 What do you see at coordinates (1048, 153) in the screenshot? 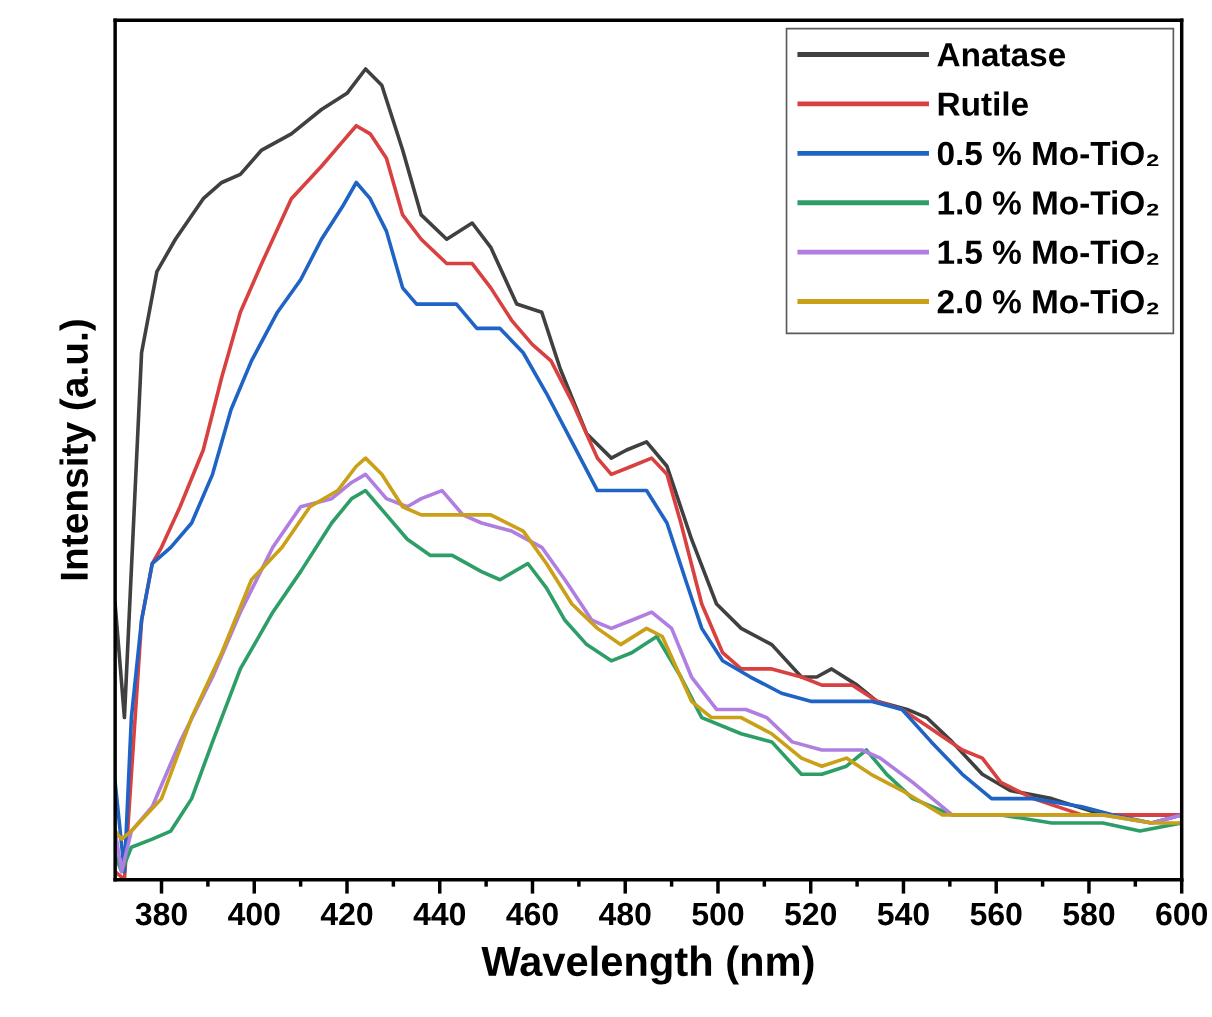
I see `legend-label: 0.5 % Mo-TiO₂` at bounding box center [1048, 153].